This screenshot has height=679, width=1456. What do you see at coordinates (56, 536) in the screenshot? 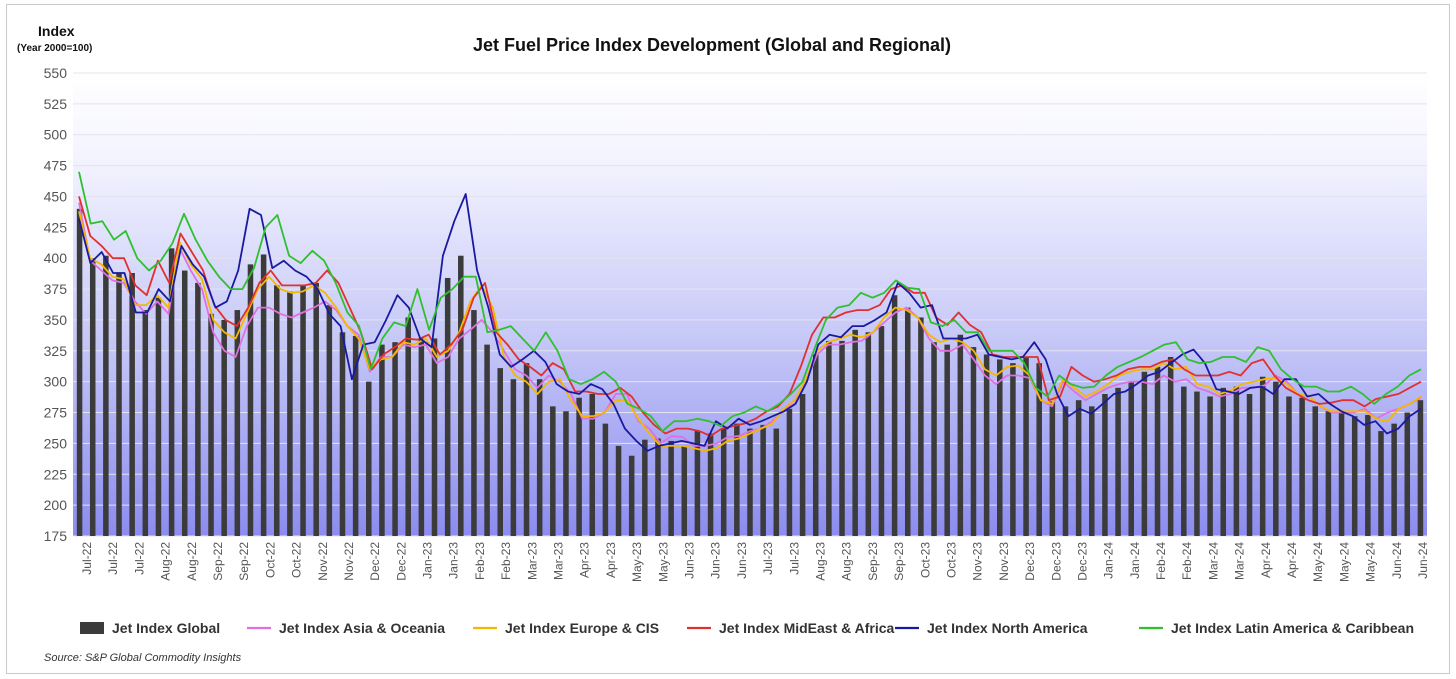
I see `y-tick-label: 175` at bounding box center [56, 536].